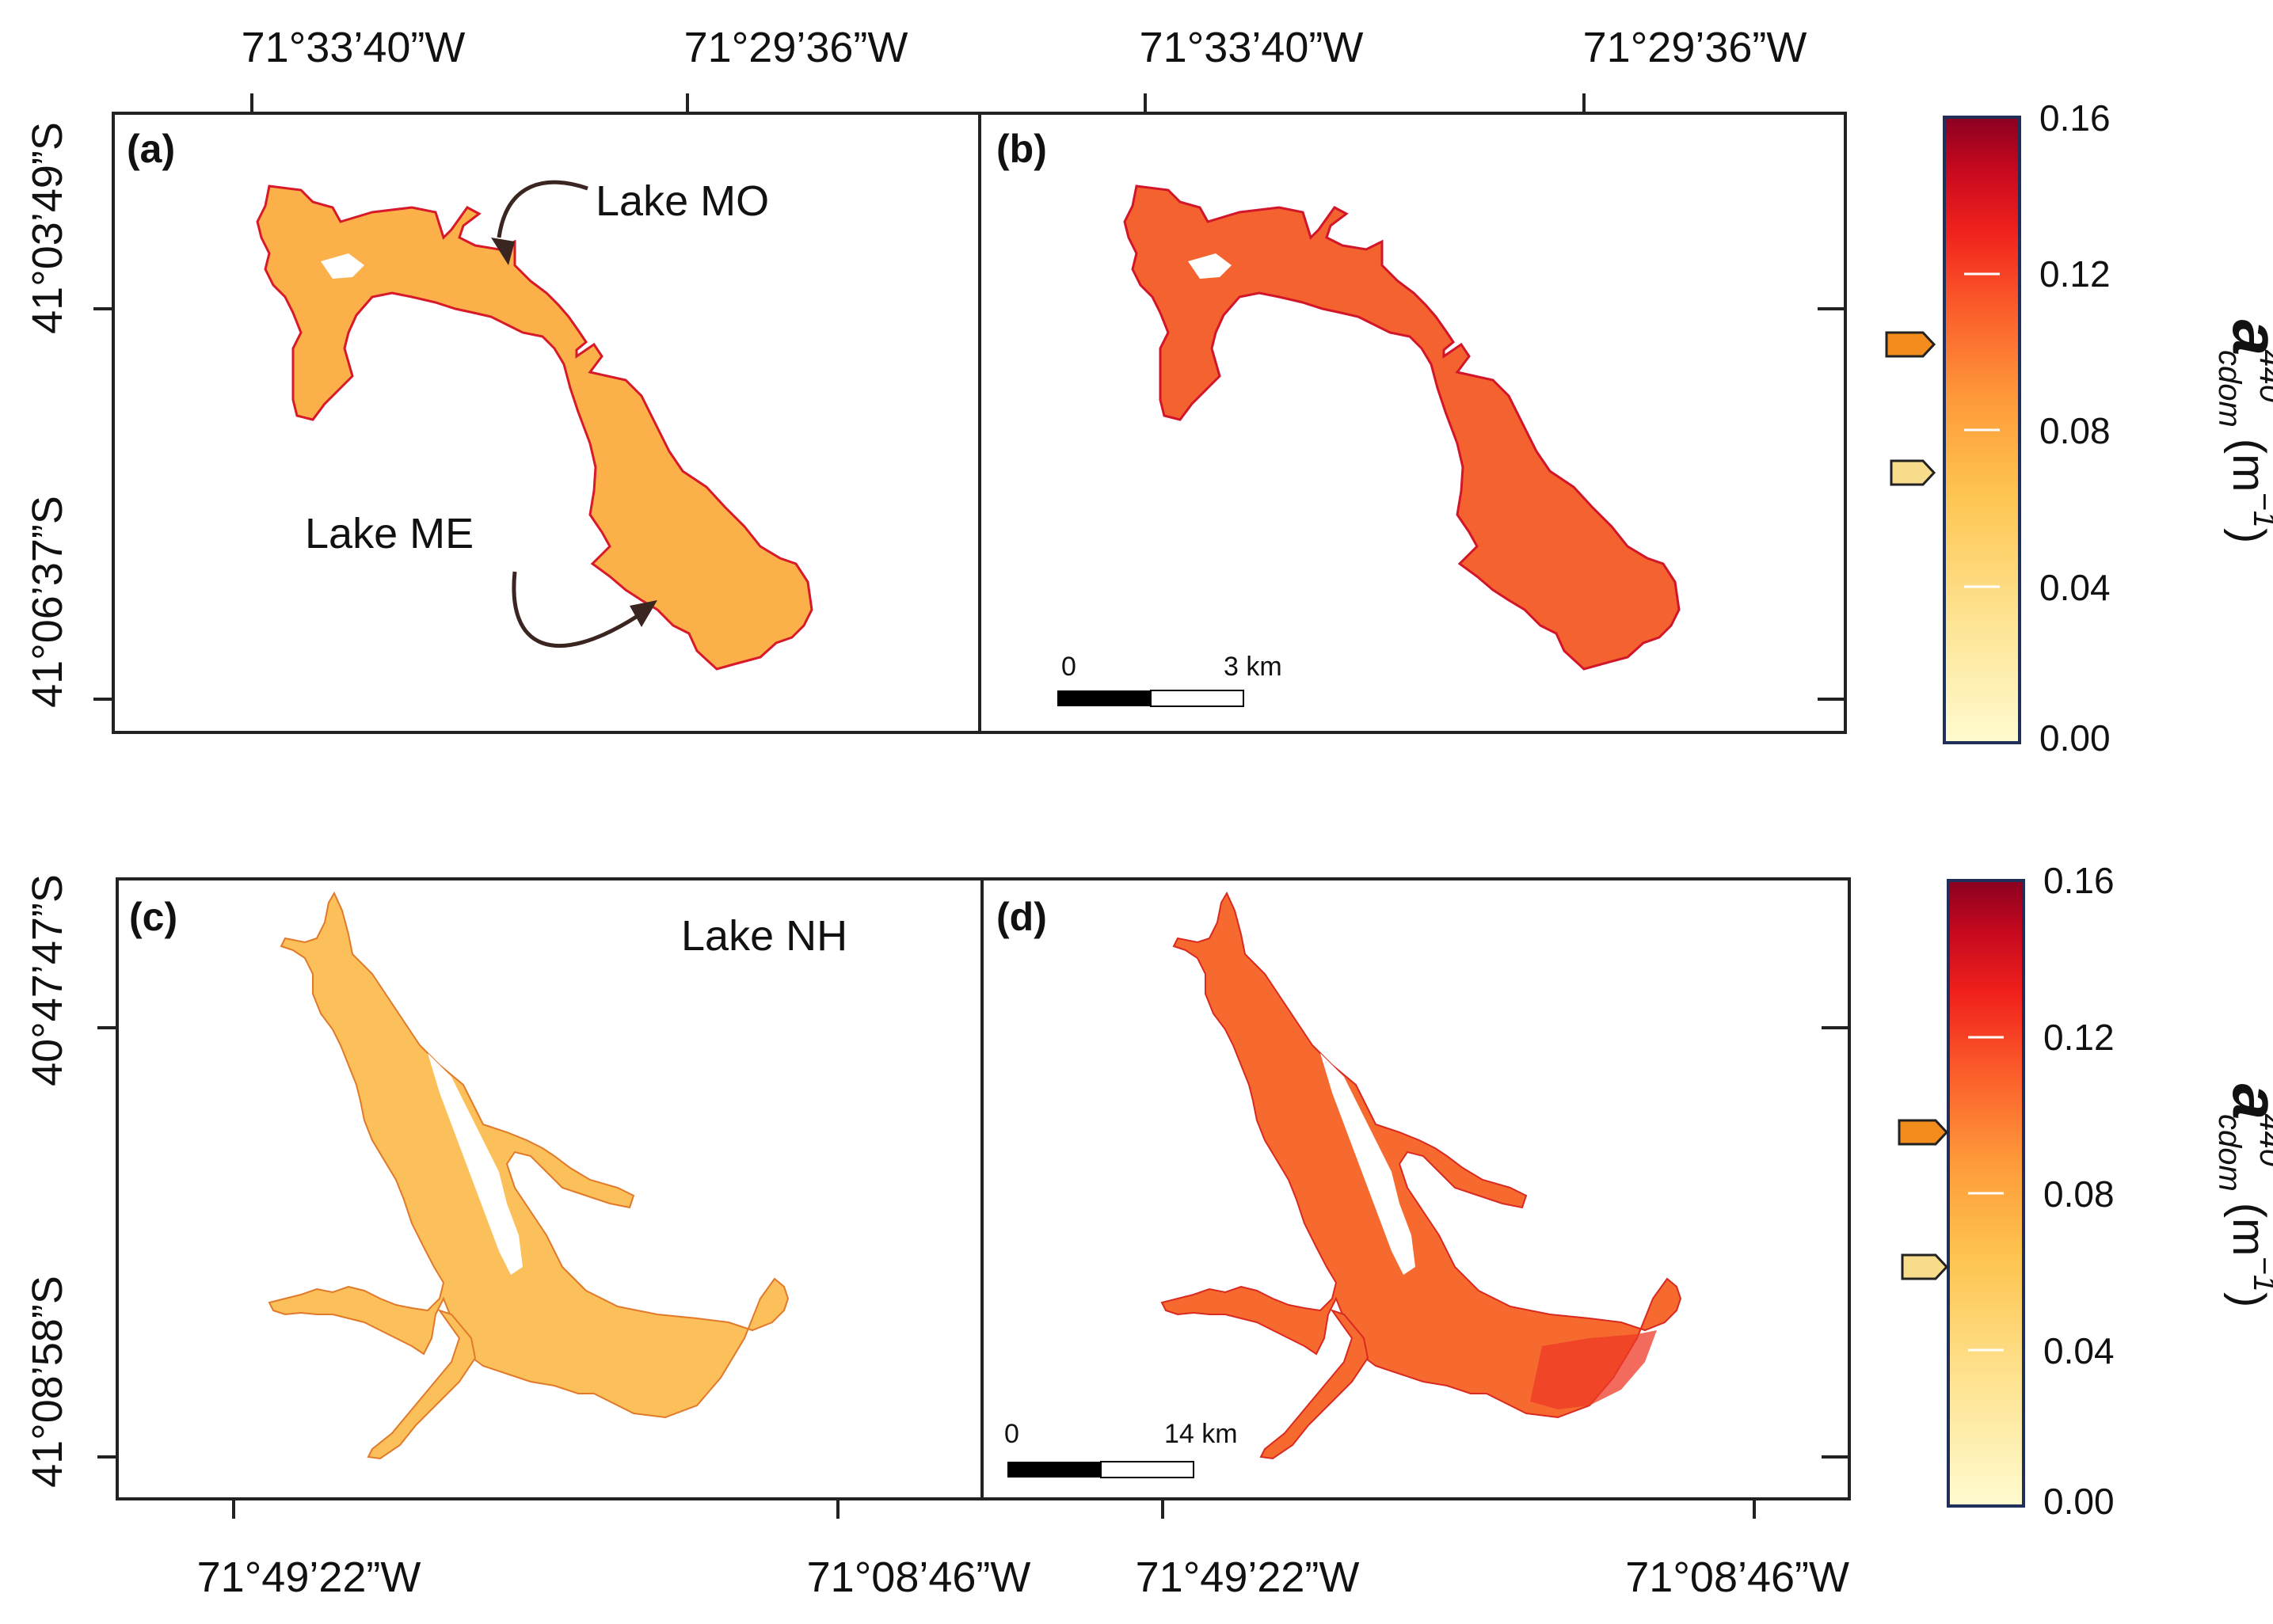 Image resolution: width=2273 pixels, height=1624 pixels. Describe the element at coordinates (47, 602) in the screenshot. I see `top-y-tick-label: 41°06’37”S` at that location.